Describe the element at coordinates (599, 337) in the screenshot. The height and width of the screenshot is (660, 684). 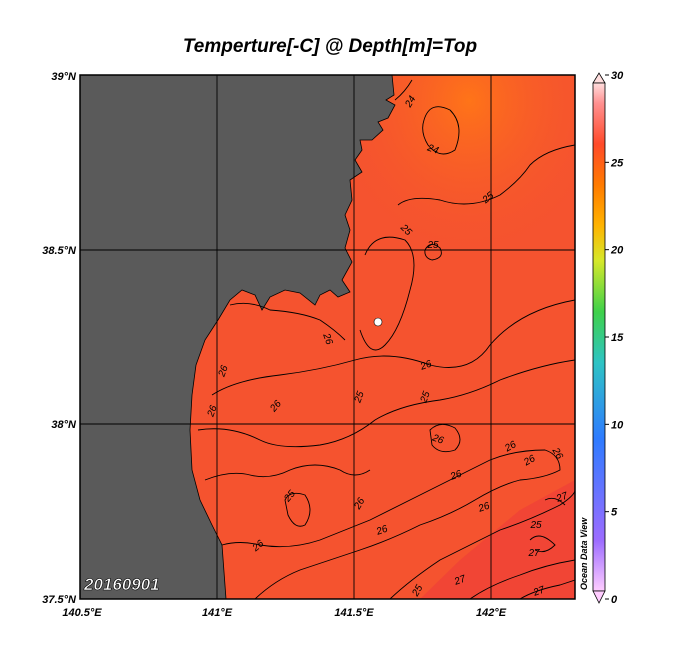
I see `colorbar-gradient` at that location.